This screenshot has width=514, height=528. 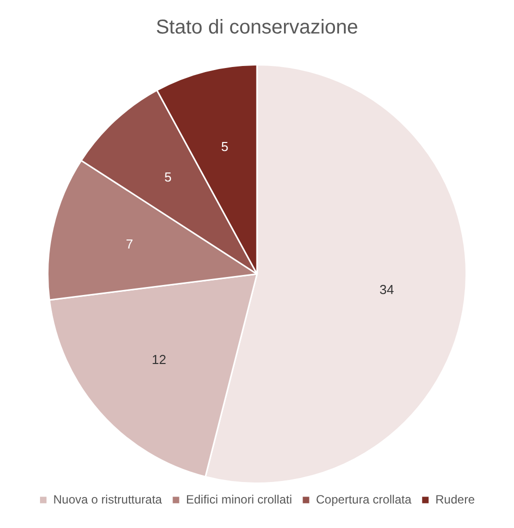 What do you see at coordinates (387, 289) in the screenshot?
I see `data-label: 34` at bounding box center [387, 289].